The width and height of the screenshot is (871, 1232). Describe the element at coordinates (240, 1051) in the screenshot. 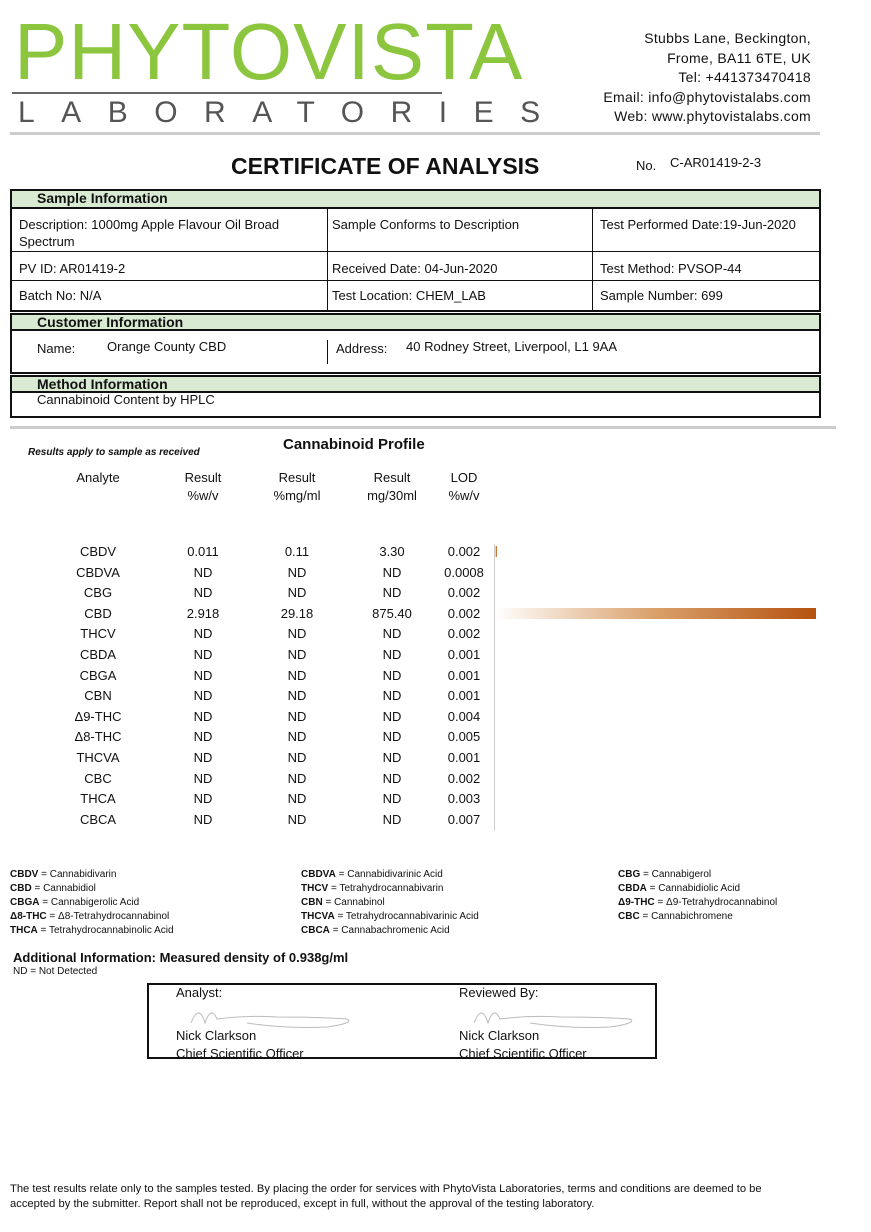

I see `signature-role: Chief Scientific Officer` at that location.